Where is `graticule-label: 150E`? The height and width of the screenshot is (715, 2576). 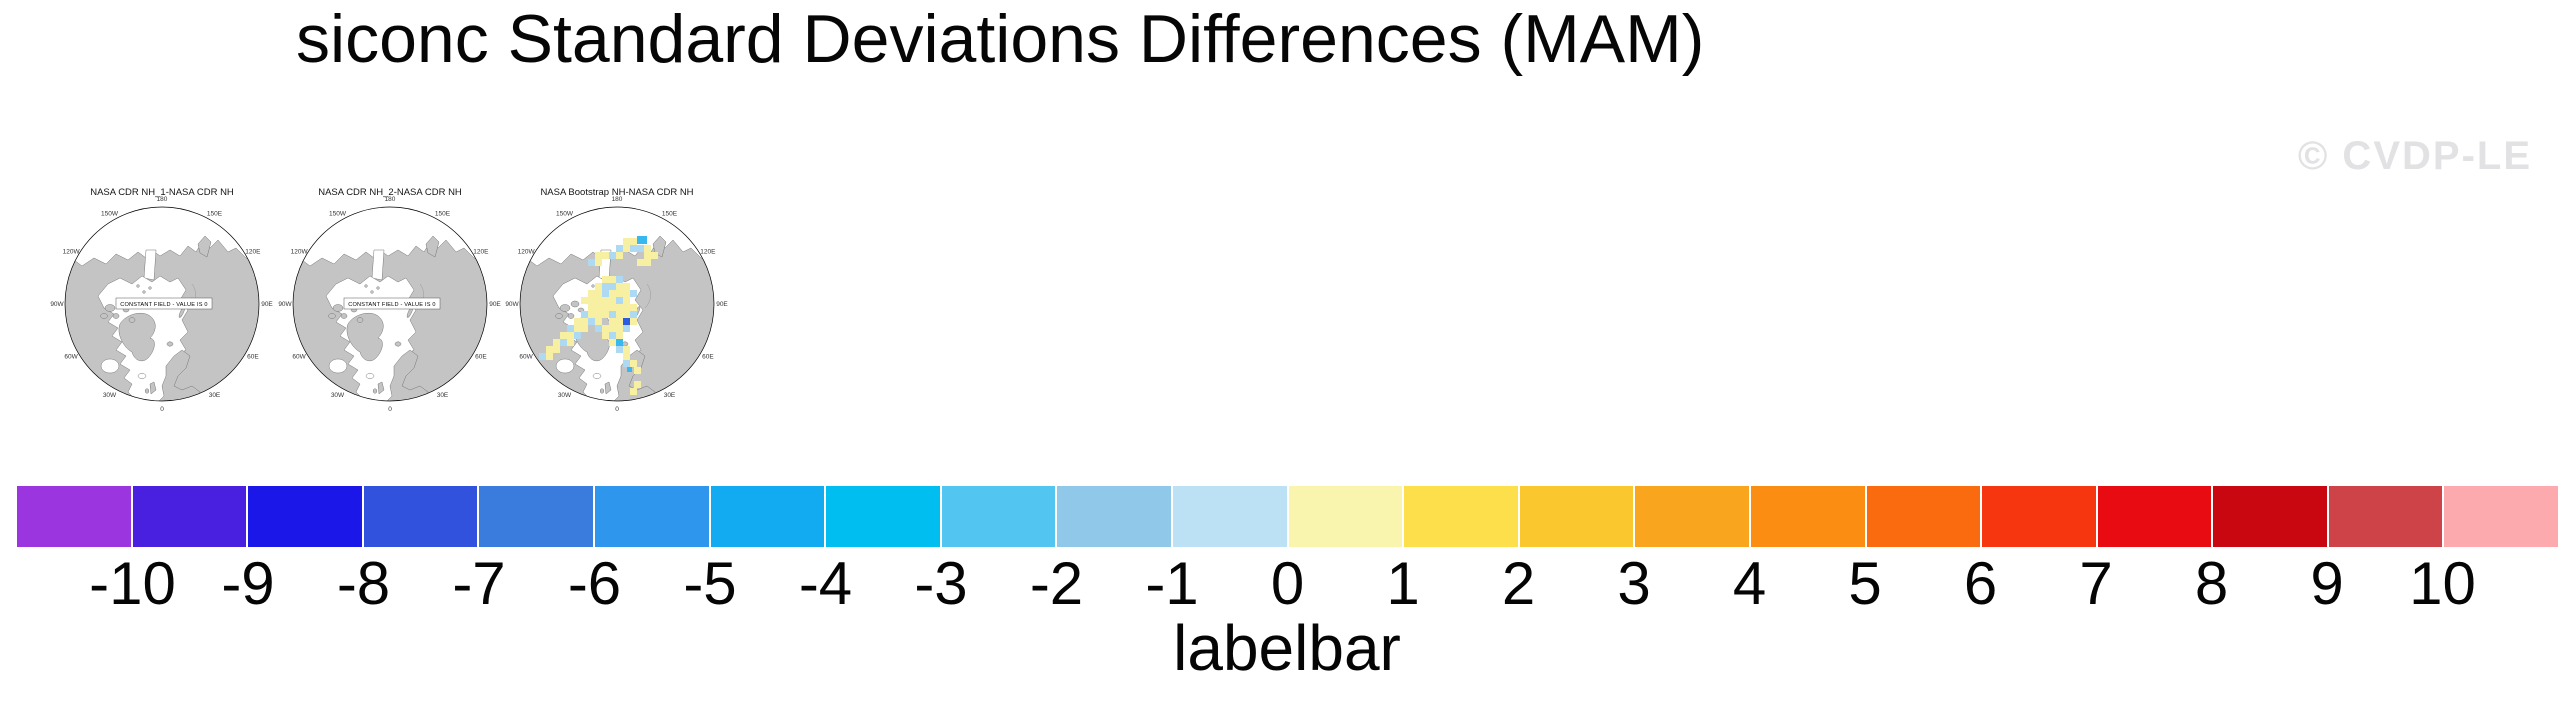
graticule-label: 150E is located at coordinates (443, 213).